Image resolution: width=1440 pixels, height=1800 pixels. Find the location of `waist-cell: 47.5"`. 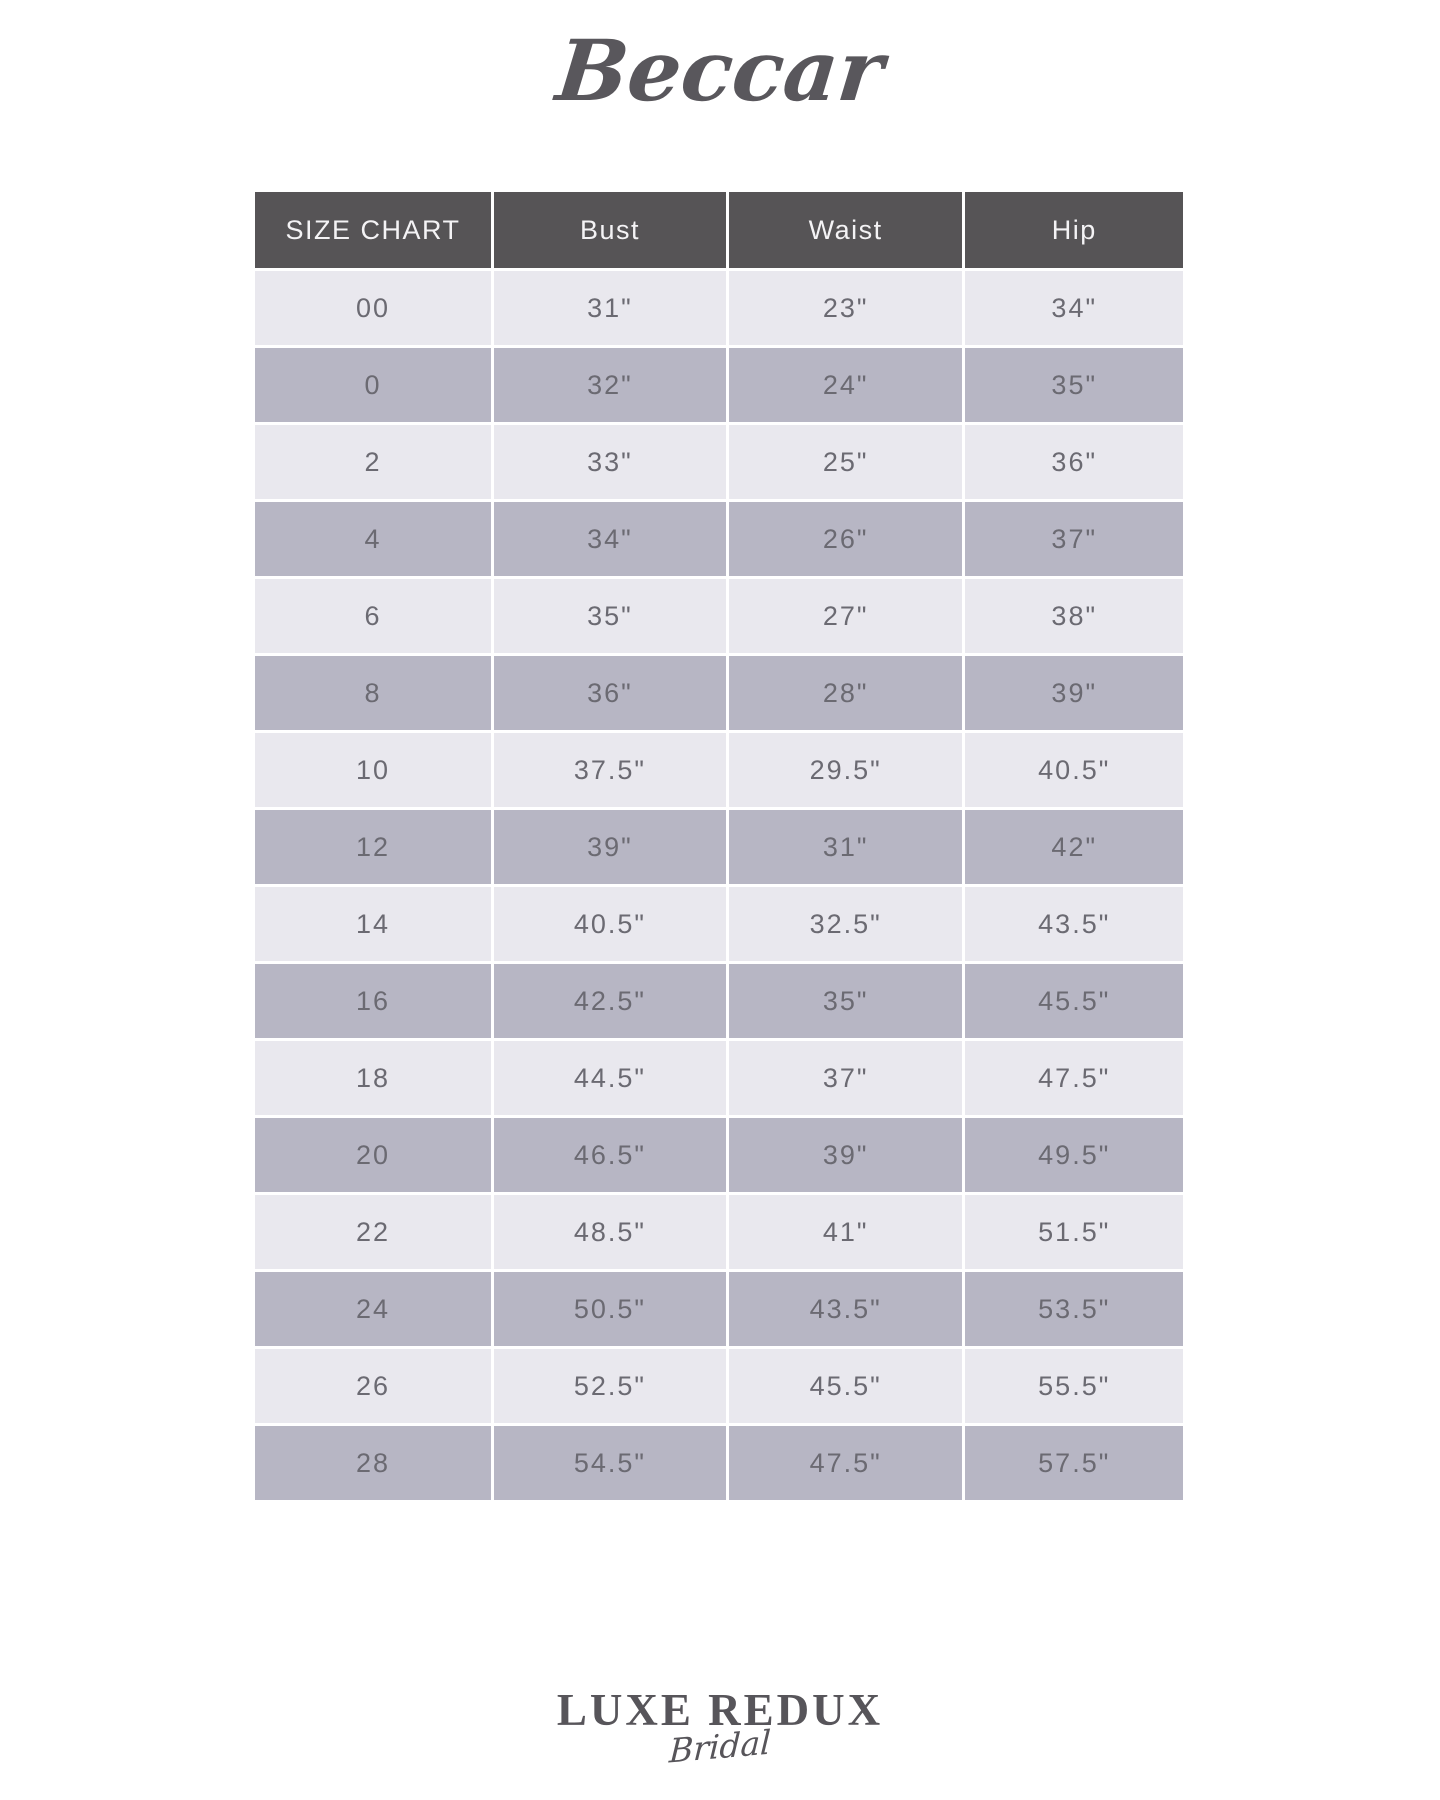

waist-cell: 47.5" is located at coordinates (846, 1462).